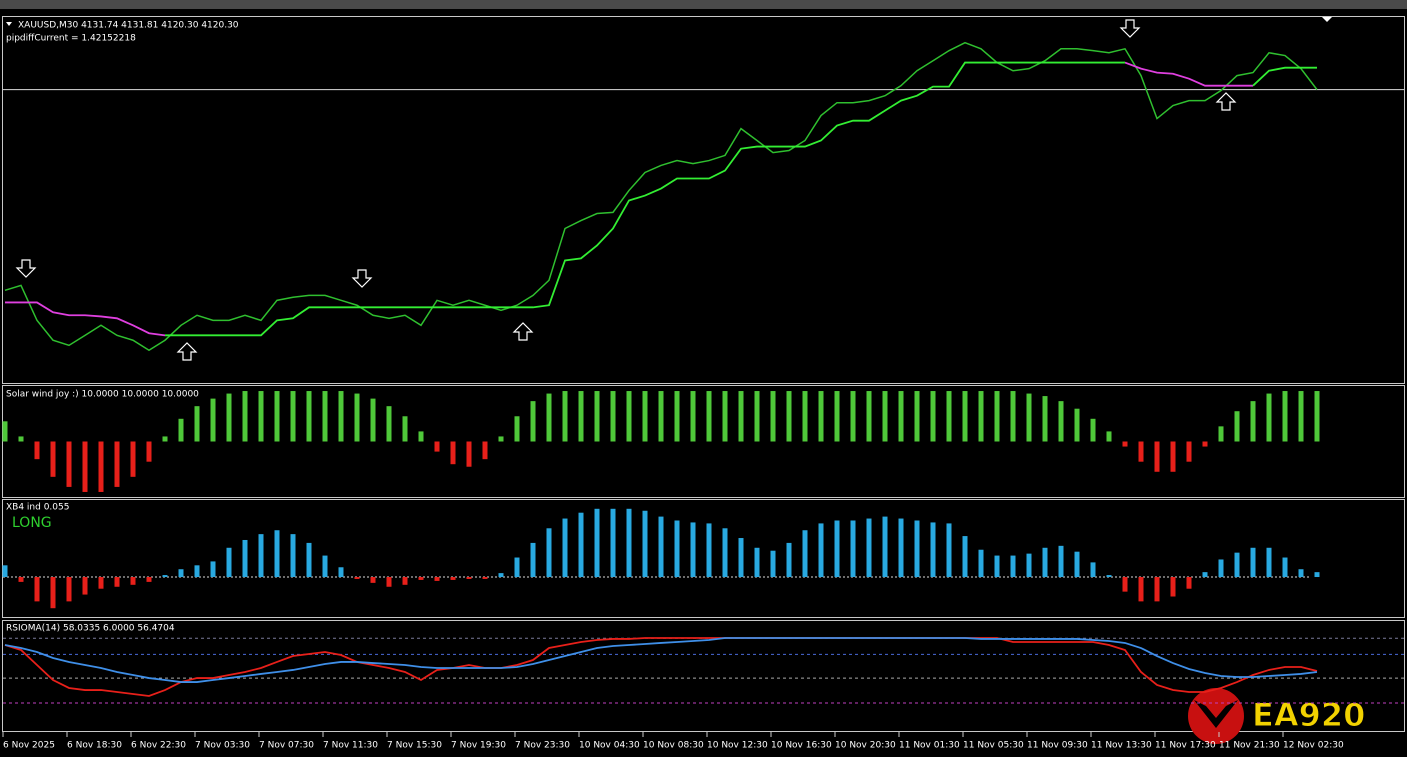 Image resolution: width=1407 pixels, height=757 pixels. What do you see at coordinates (865, 746) in the screenshot?
I see `x-tick-label: 10 Nov 20:30` at bounding box center [865, 746].